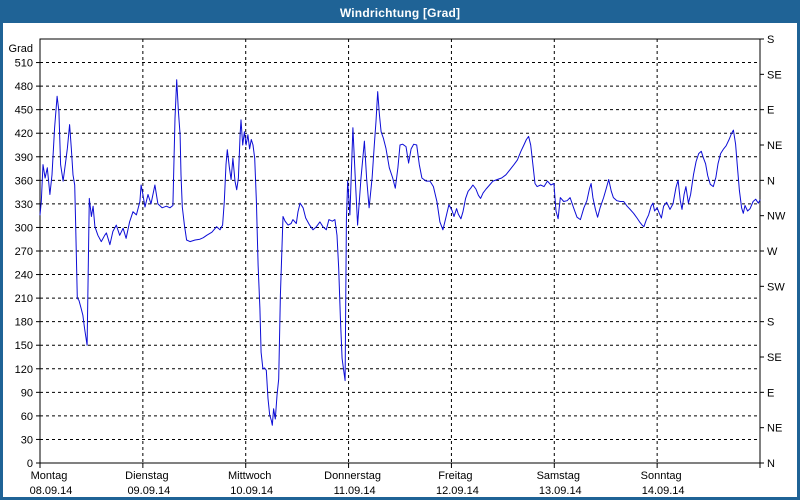 This screenshot has height=500, width=800. What do you see at coordinates (27, 440) in the screenshot?
I see `y-axis-tick-label: 30` at bounding box center [27, 440].